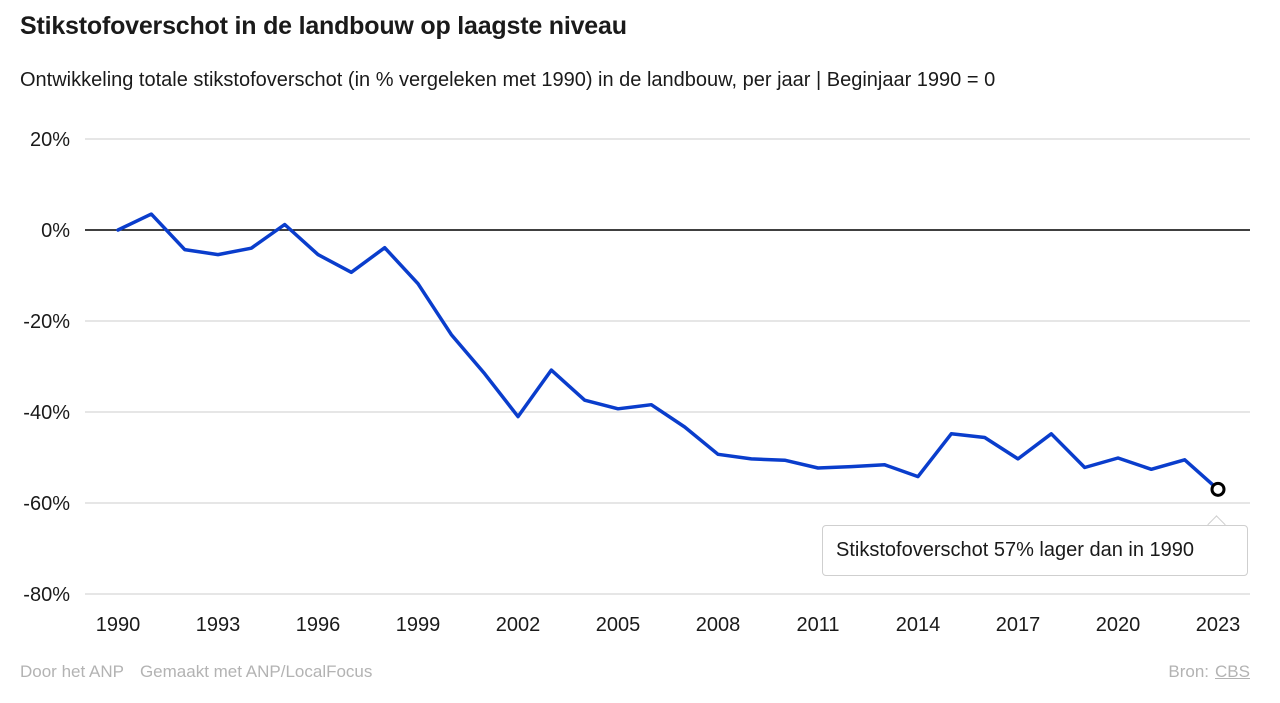 The height and width of the screenshot is (703, 1280). I want to click on x-tick-label: 2020, so click(1118, 625).